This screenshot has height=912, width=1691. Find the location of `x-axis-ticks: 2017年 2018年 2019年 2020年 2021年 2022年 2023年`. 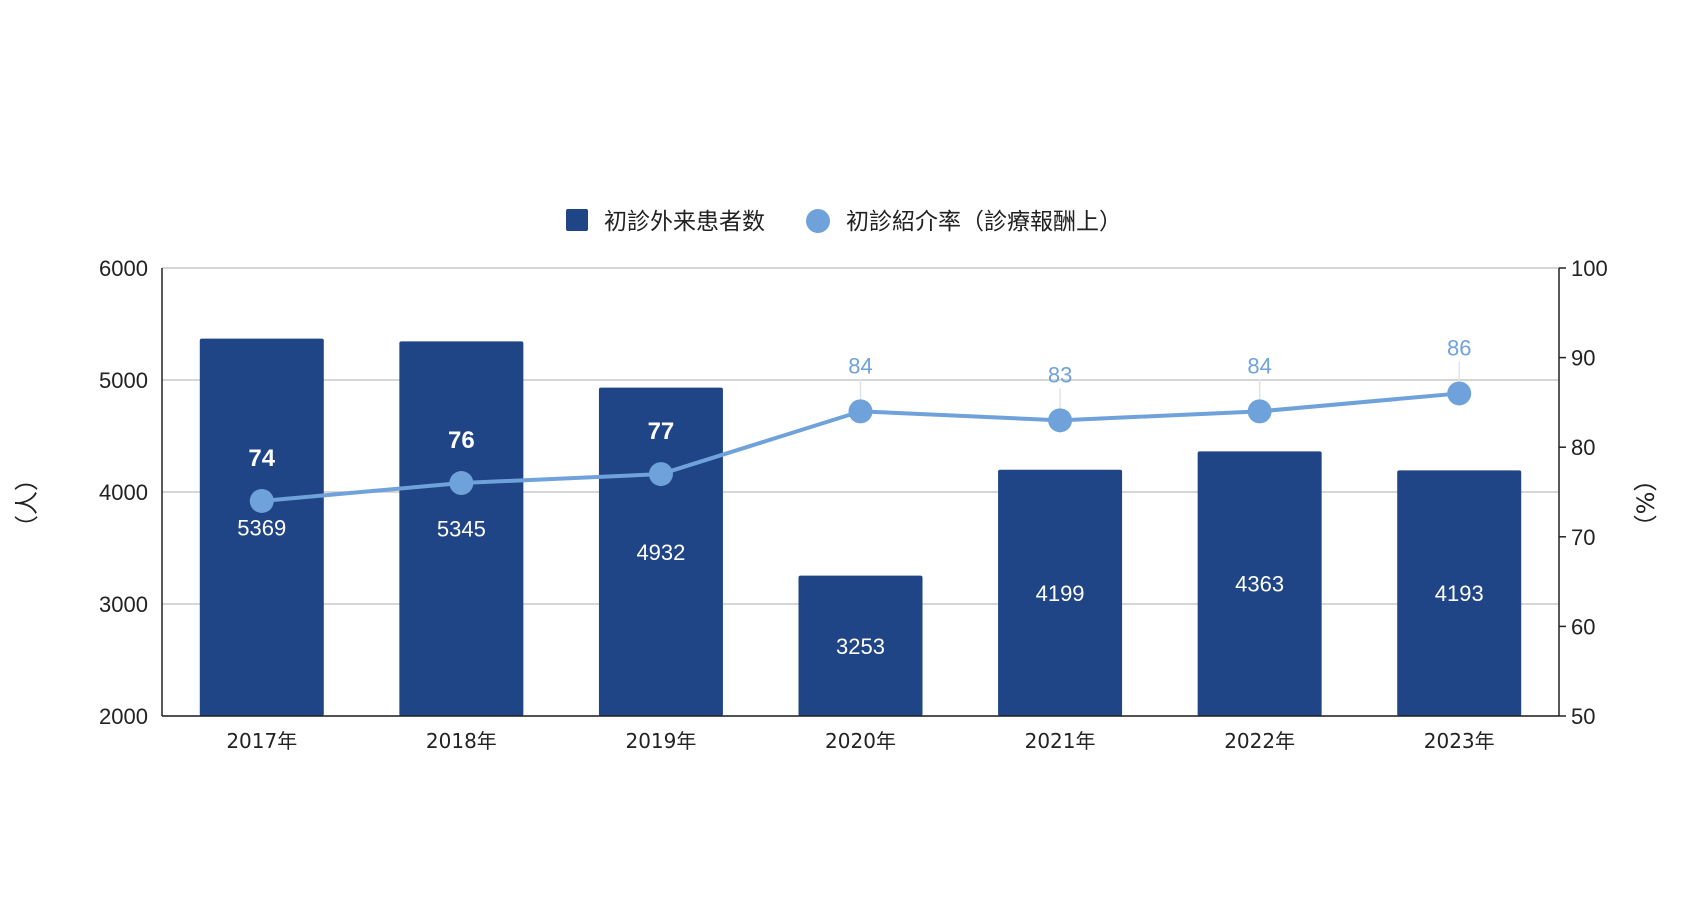

x-axis-ticks: 2017年 2018年 2019年 2020年 2021年 2022年 2023年 is located at coordinates (860, 741).